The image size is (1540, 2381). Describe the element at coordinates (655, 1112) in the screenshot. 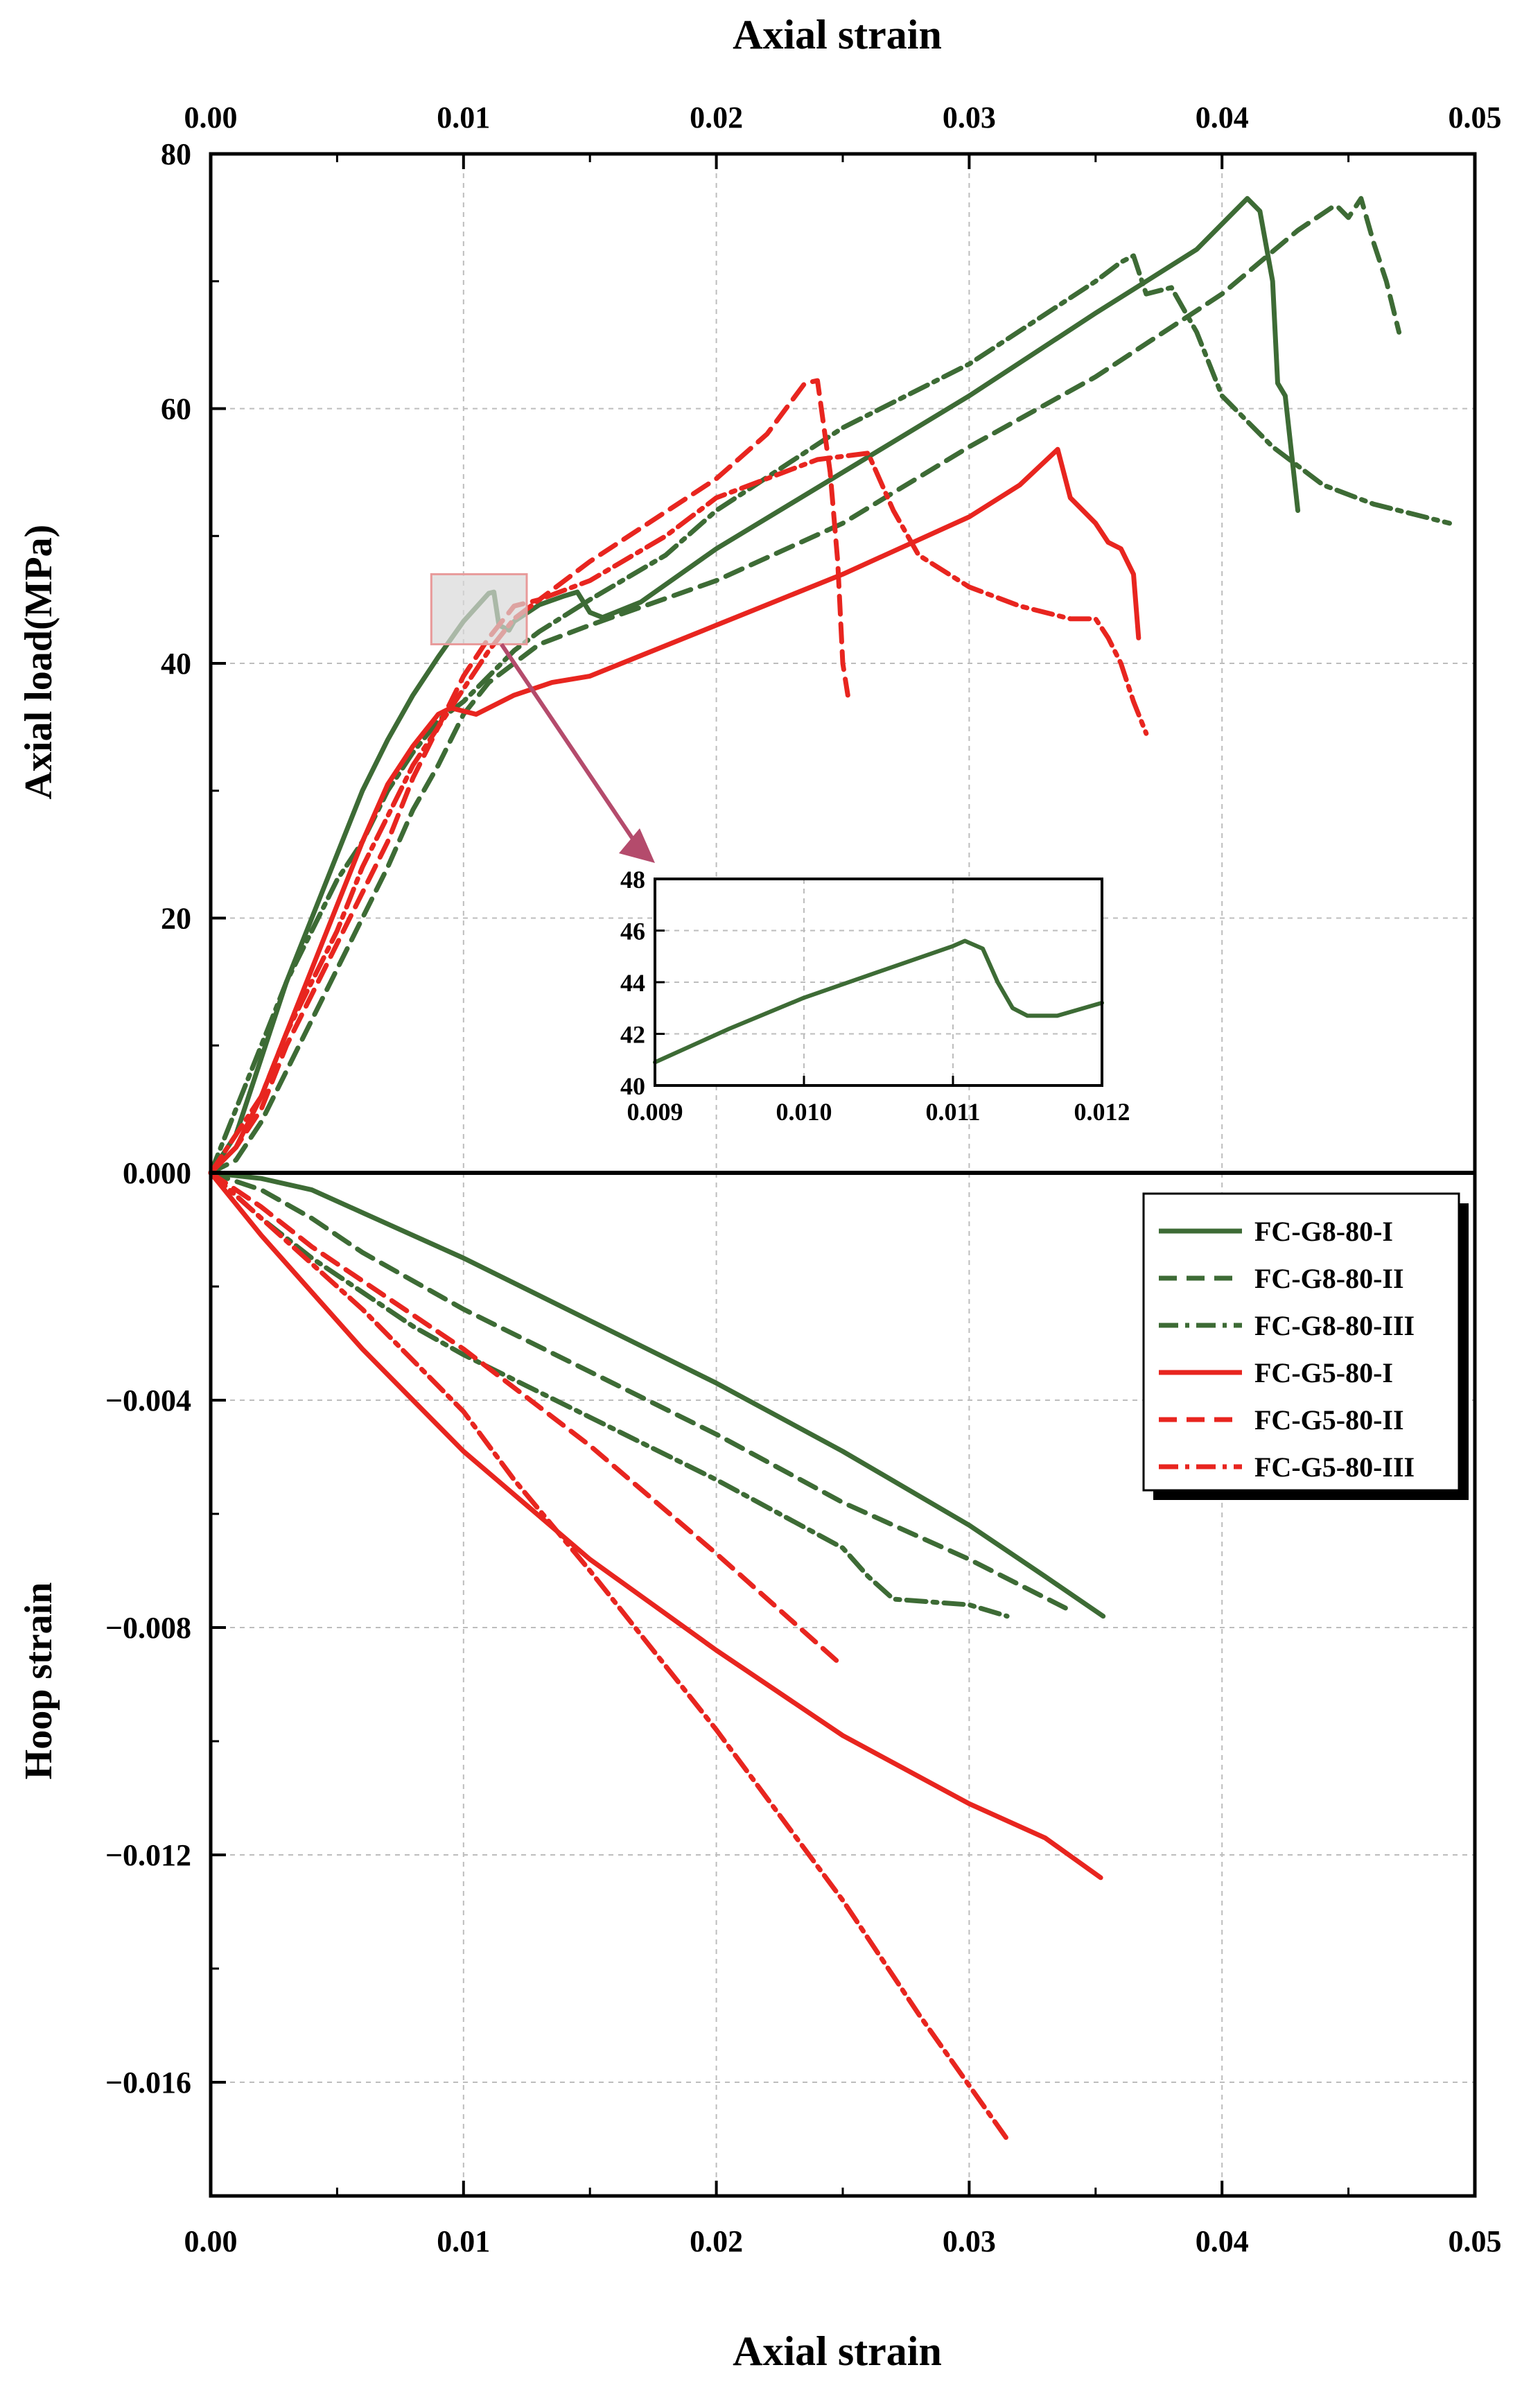

I see `inset-x-tick-label: 0.009` at that location.